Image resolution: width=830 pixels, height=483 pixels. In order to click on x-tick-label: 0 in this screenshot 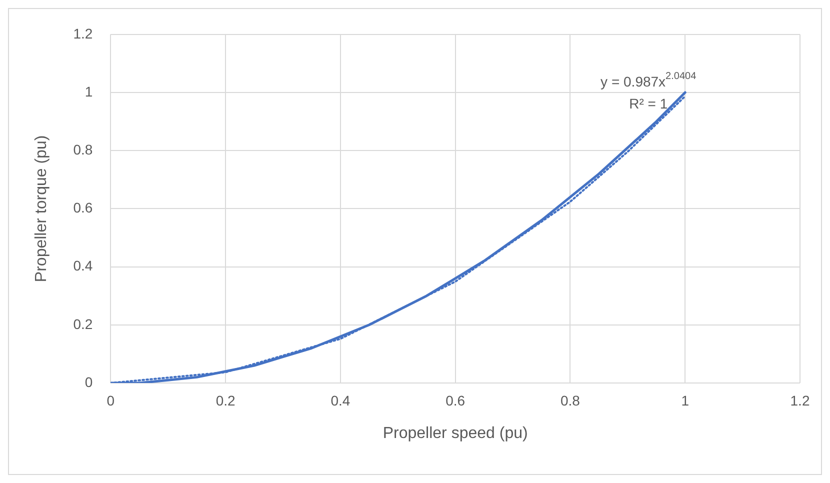, I will do `click(110, 400)`.